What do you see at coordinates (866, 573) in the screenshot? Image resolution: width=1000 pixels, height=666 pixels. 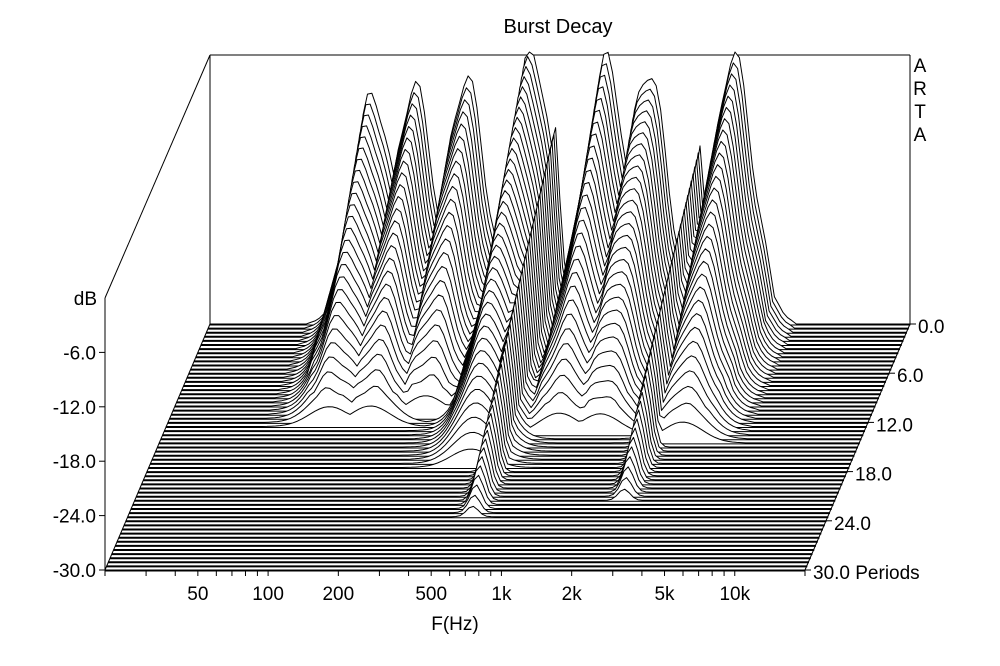 I see `z-tick-label: 30.0 Periods` at bounding box center [866, 573].